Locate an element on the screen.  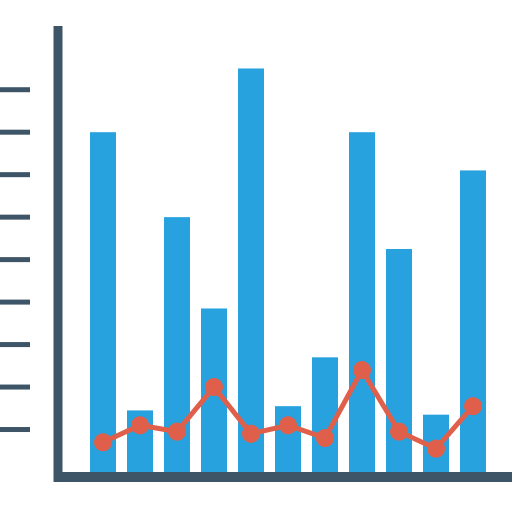
y-axis-ticks is located at coordinates (15, 260).